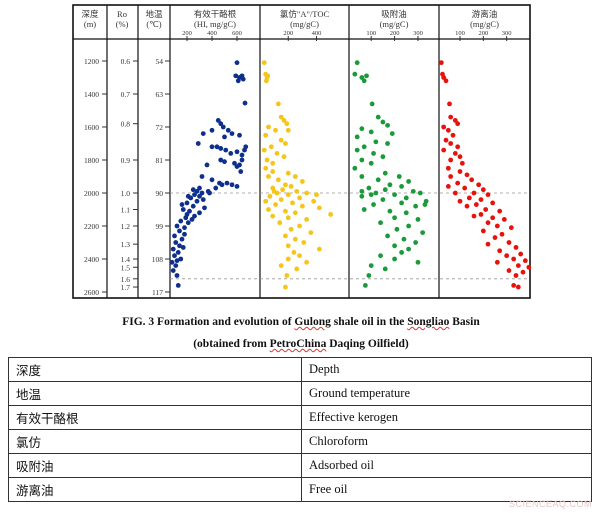  Describe the element at coordinates (394, 24) in the screenshot. I see `panel-2-unit: (mg/gC)` at that location.